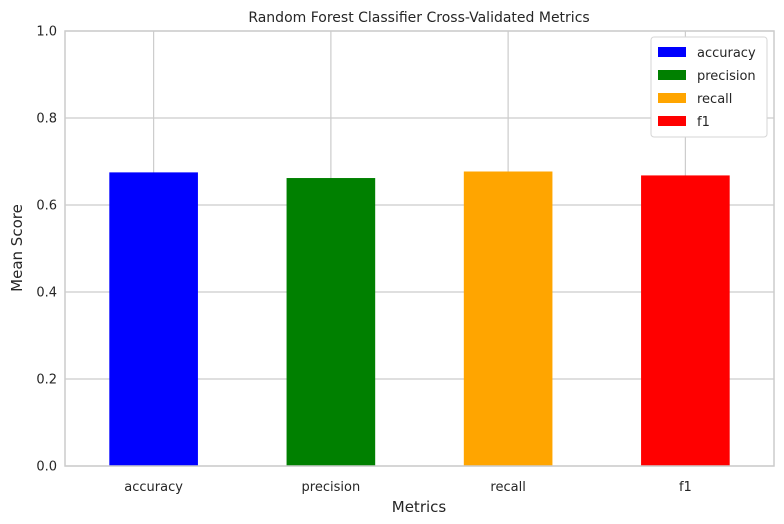 The height and width of the screenshot is (524, 784). I want to click on y-tick-label: 0.6, so click(46, 206).